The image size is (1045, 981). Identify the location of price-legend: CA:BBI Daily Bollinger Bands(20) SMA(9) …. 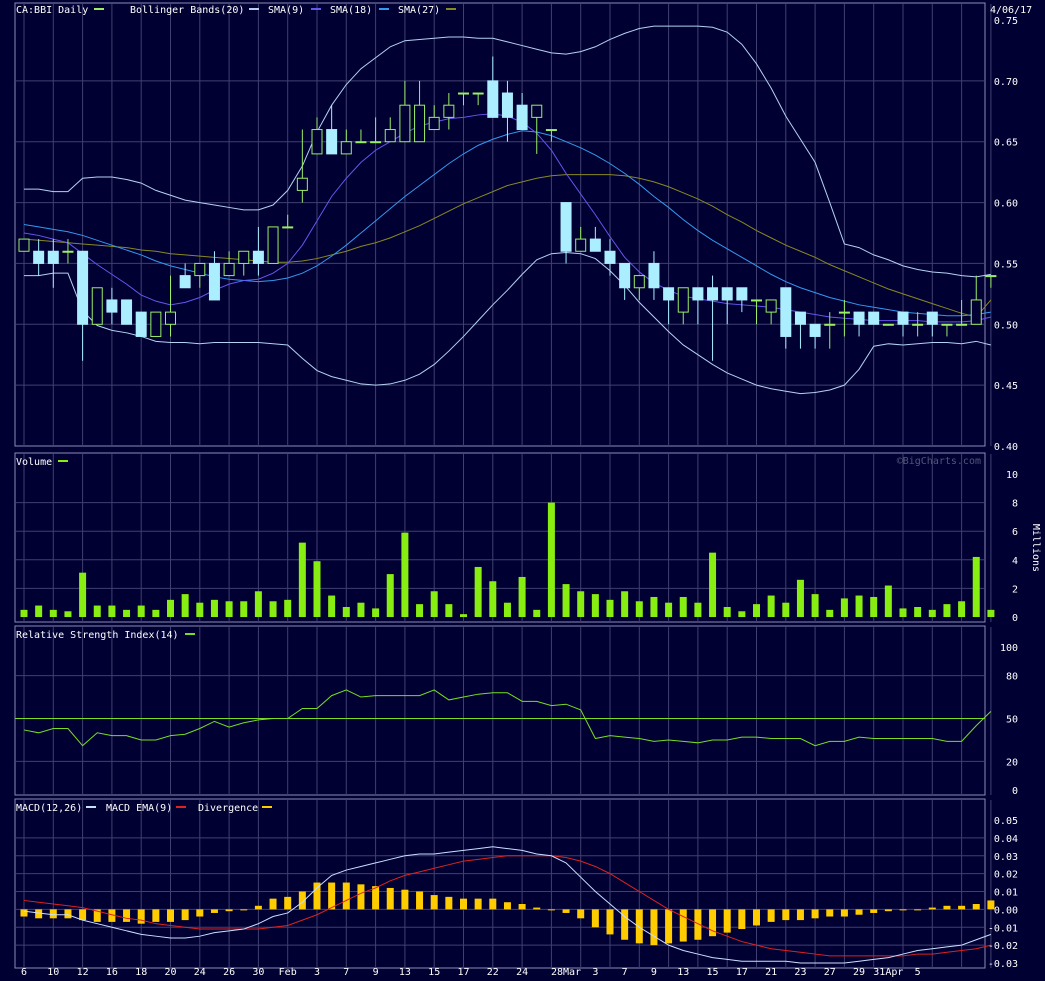
(524, 10).